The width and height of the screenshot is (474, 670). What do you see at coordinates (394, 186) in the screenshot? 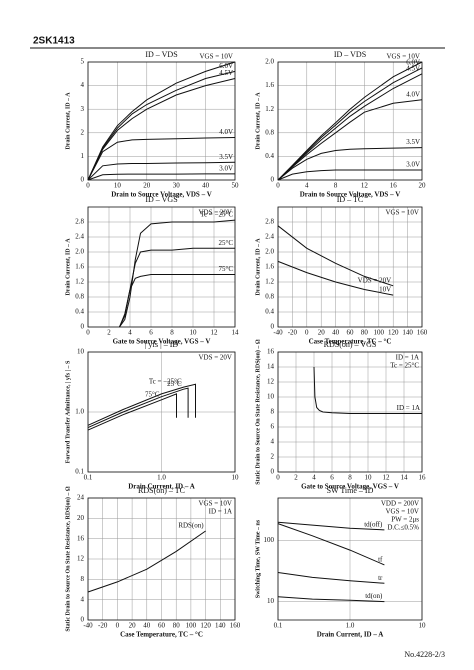
I see `x-tick-label: 16` at bounding box center [394, 186].